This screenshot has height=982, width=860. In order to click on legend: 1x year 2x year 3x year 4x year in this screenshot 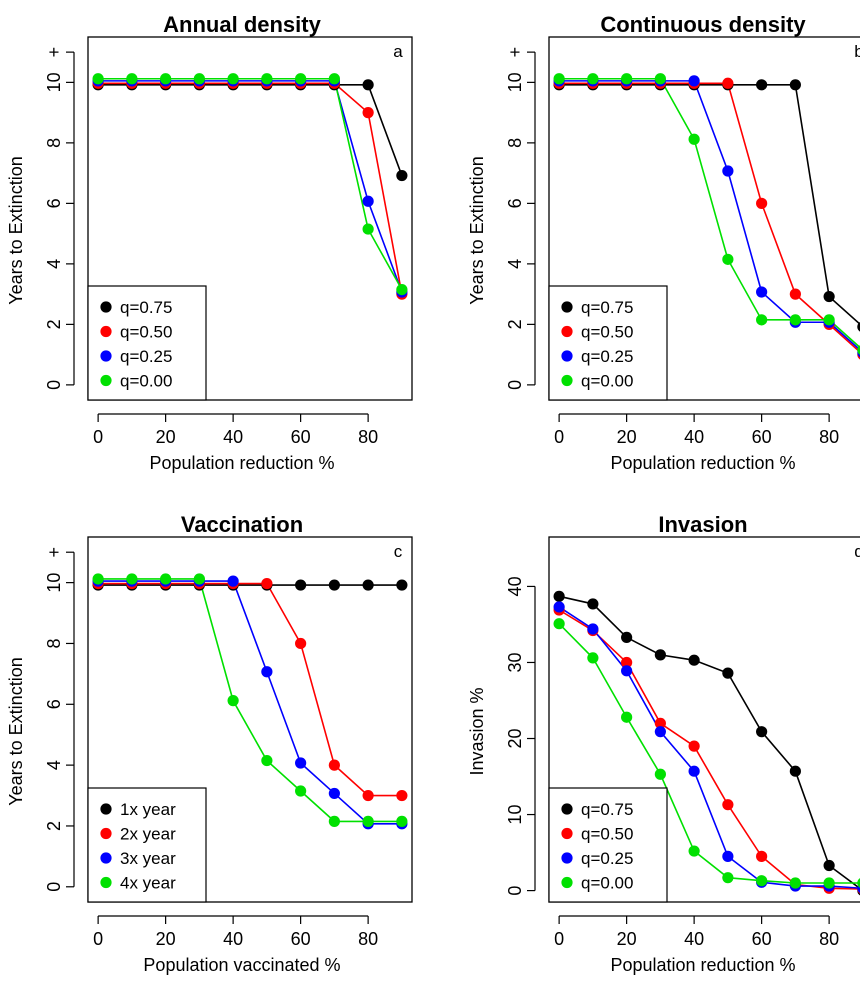, I will do `click(147, 845)`.